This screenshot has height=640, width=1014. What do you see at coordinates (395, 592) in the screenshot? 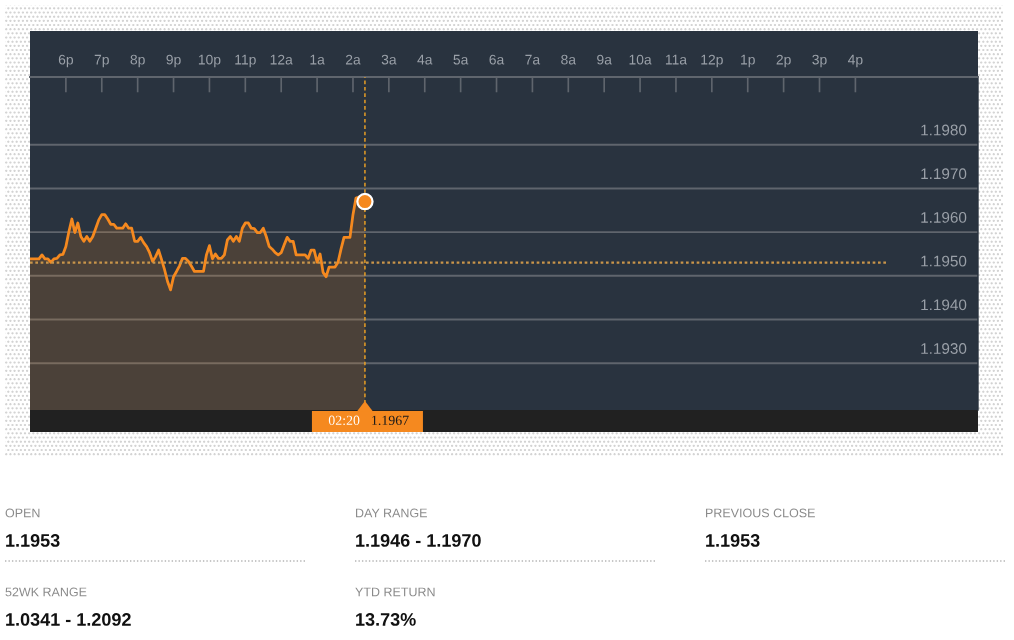
I see `text: YTD RETURN` at bounding box center [395, 592].